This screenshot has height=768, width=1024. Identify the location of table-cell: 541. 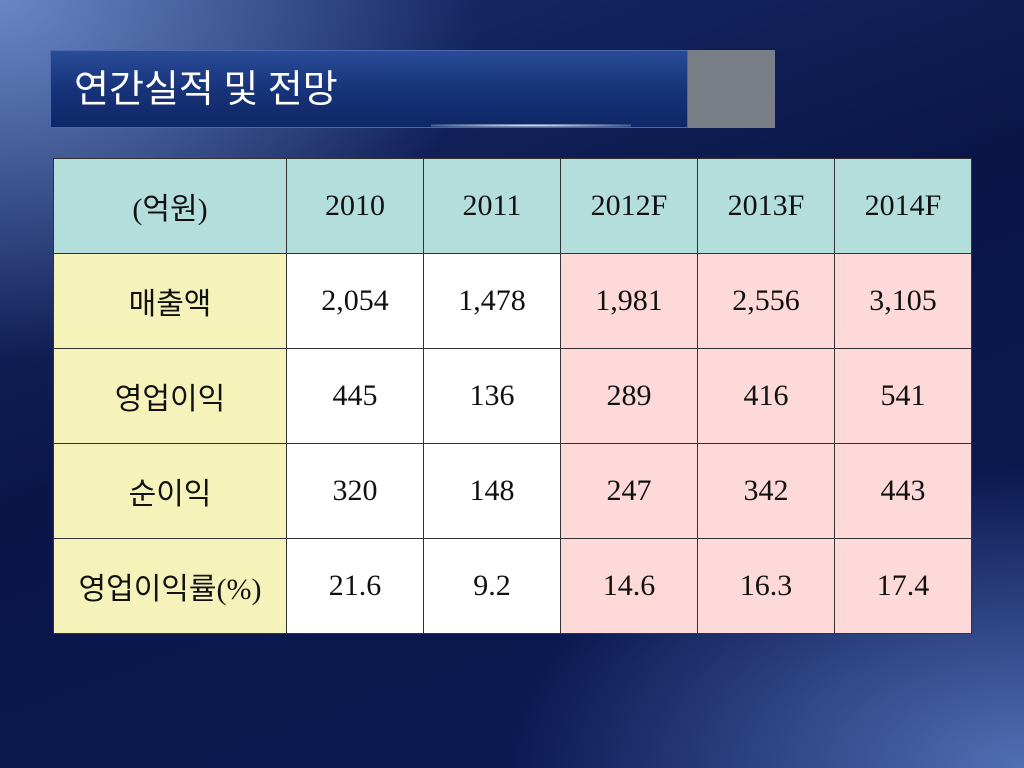
(903, 396).